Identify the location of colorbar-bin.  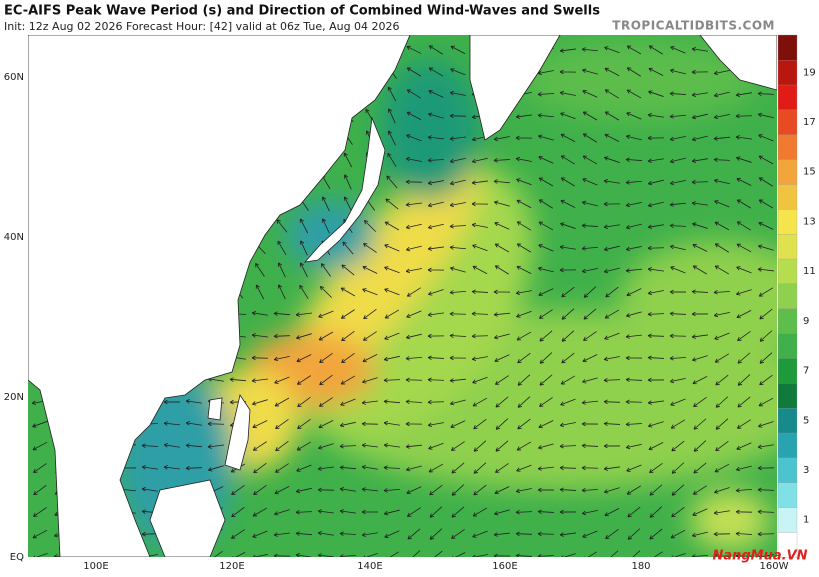
(787, 395).